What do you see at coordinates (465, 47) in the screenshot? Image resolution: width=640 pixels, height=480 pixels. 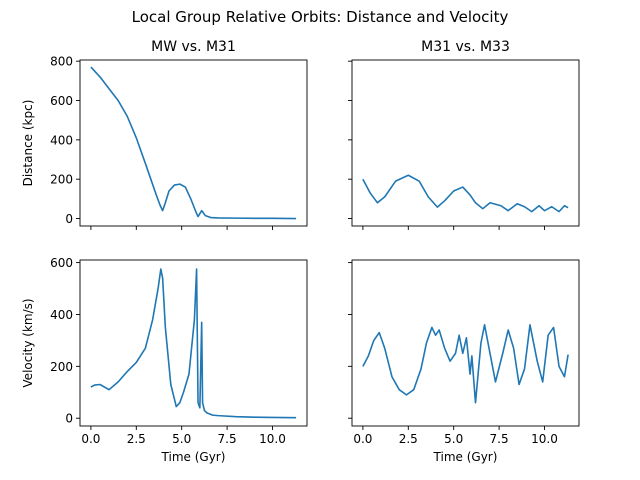 I see `subplot-title: M31 vs. M33` at bounding box center [465, 47].